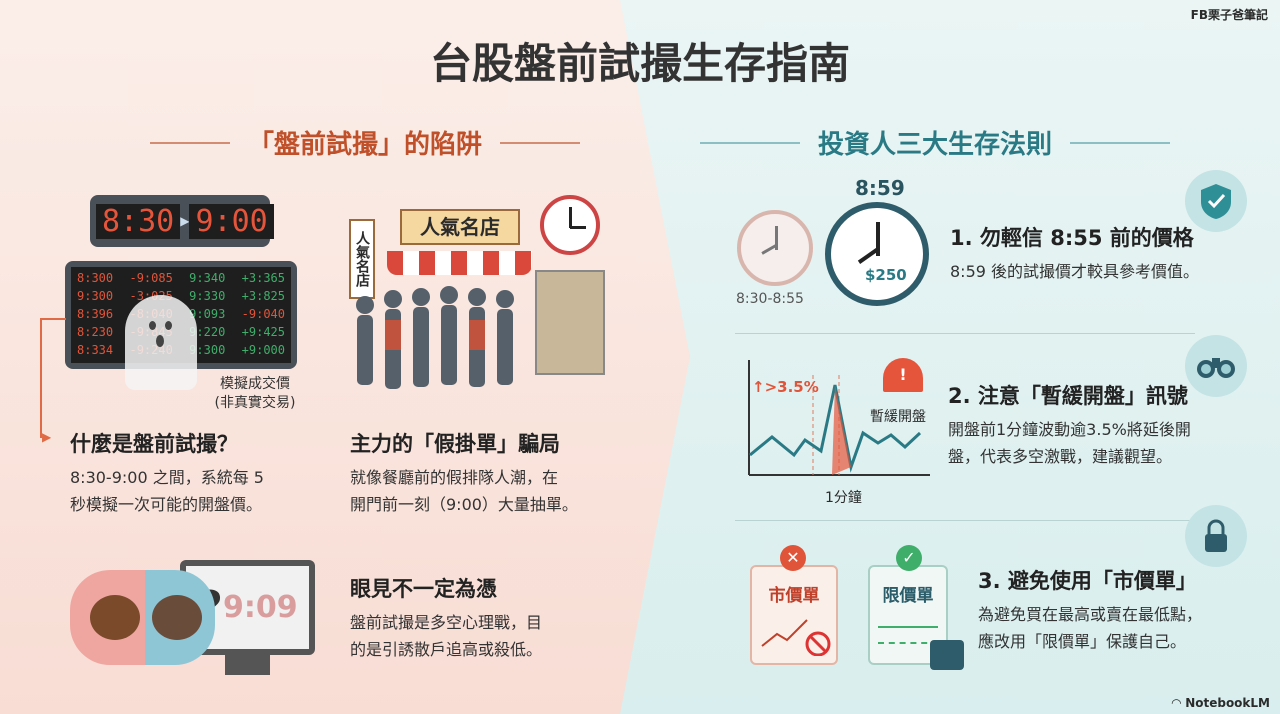  What do you see at coordinates (841, 430) in the screenshot?
I see `chart-spike` at bounding box center [841, 430].